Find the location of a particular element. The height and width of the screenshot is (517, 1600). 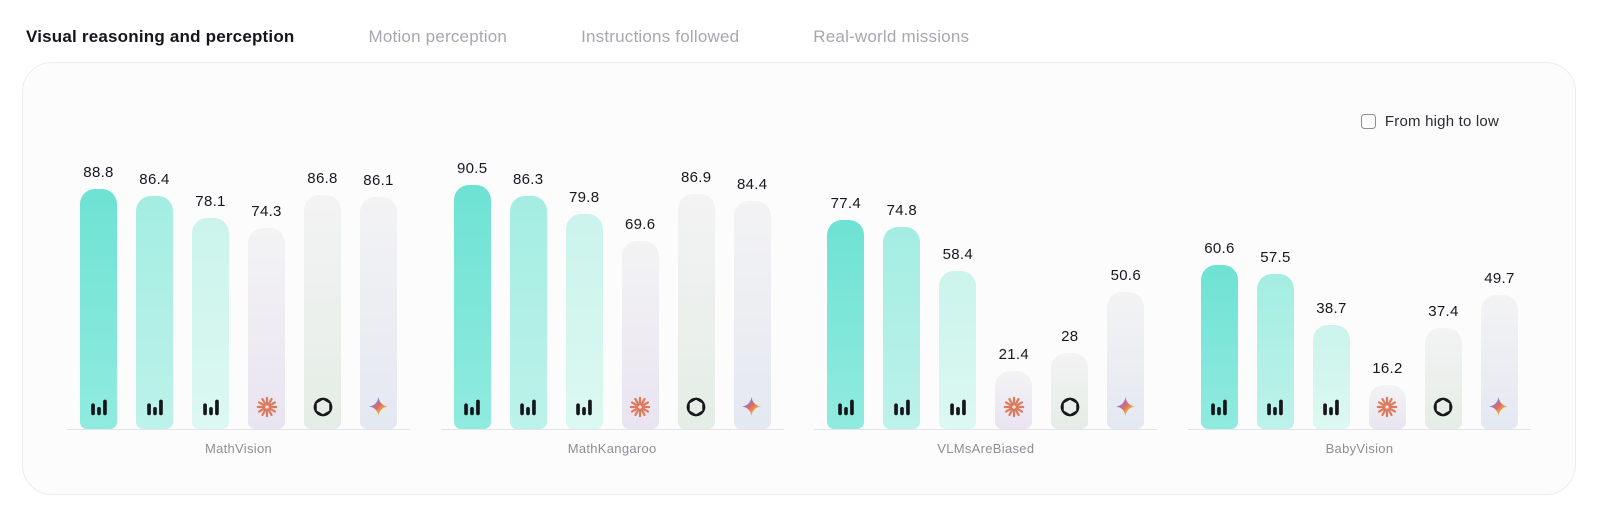

bar-series4-vlmsarebiased: 21.4 is located at coordinates (1014, 387).